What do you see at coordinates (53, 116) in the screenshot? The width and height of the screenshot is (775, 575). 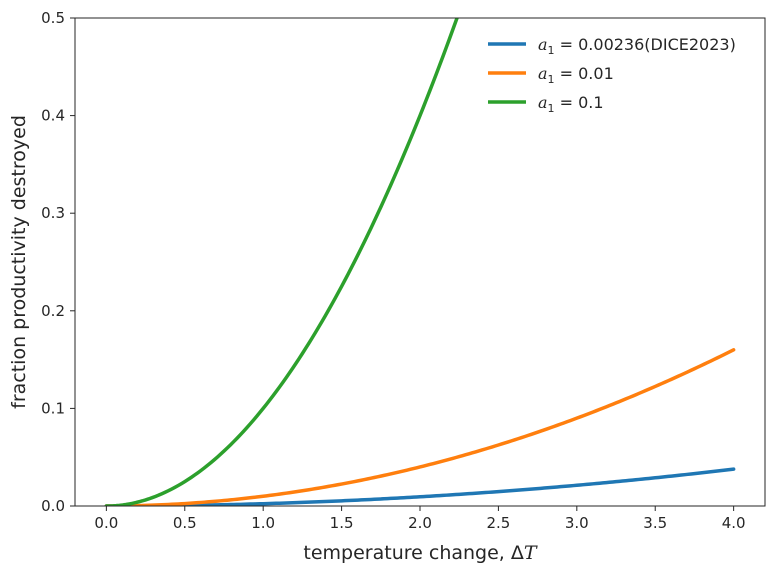 I see `y-tick-label: 0.4` at bounding box center [53, 116].